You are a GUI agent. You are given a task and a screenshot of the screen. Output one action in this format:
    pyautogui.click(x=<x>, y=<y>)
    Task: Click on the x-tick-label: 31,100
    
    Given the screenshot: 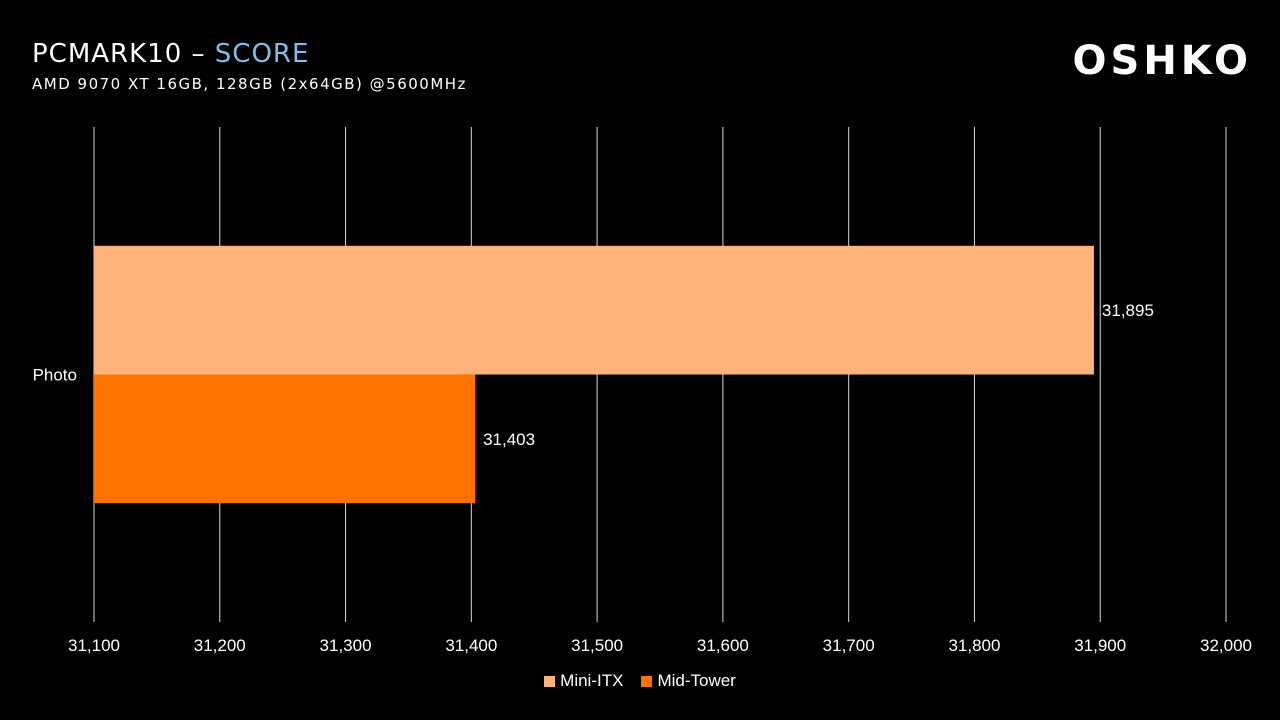 What is the action you would take?
    pyautogui.click(x=94, y=645)
    